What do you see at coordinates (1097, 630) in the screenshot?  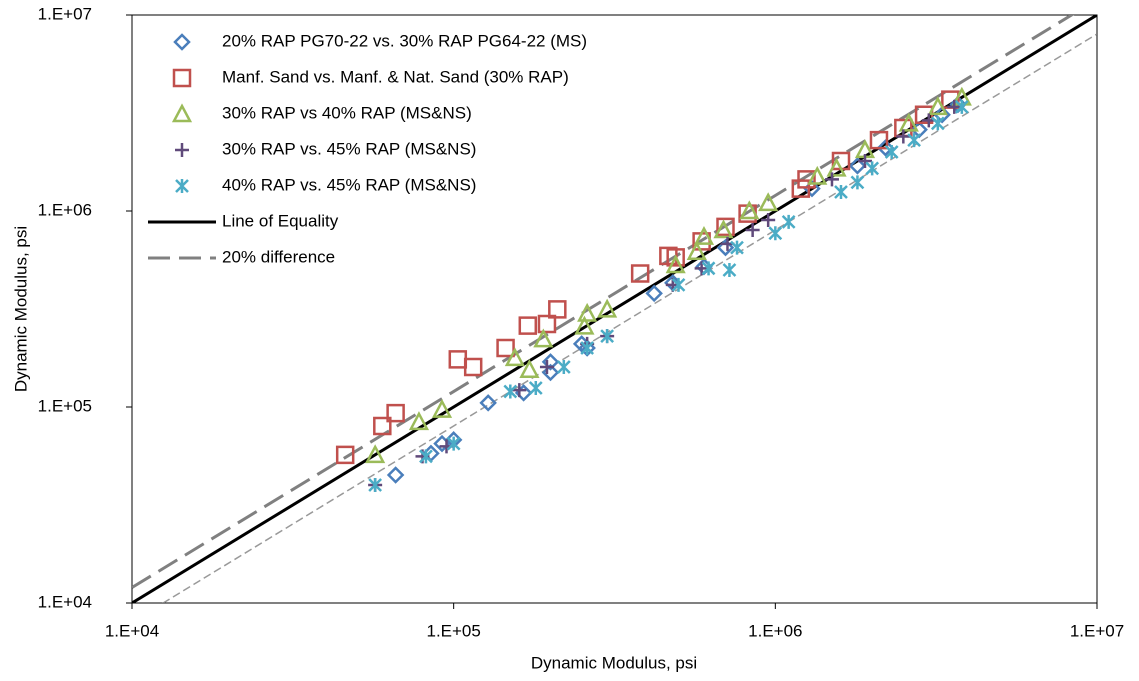 I see `x-tick-label: 1.E+07` at bounding box center [1097, 630].